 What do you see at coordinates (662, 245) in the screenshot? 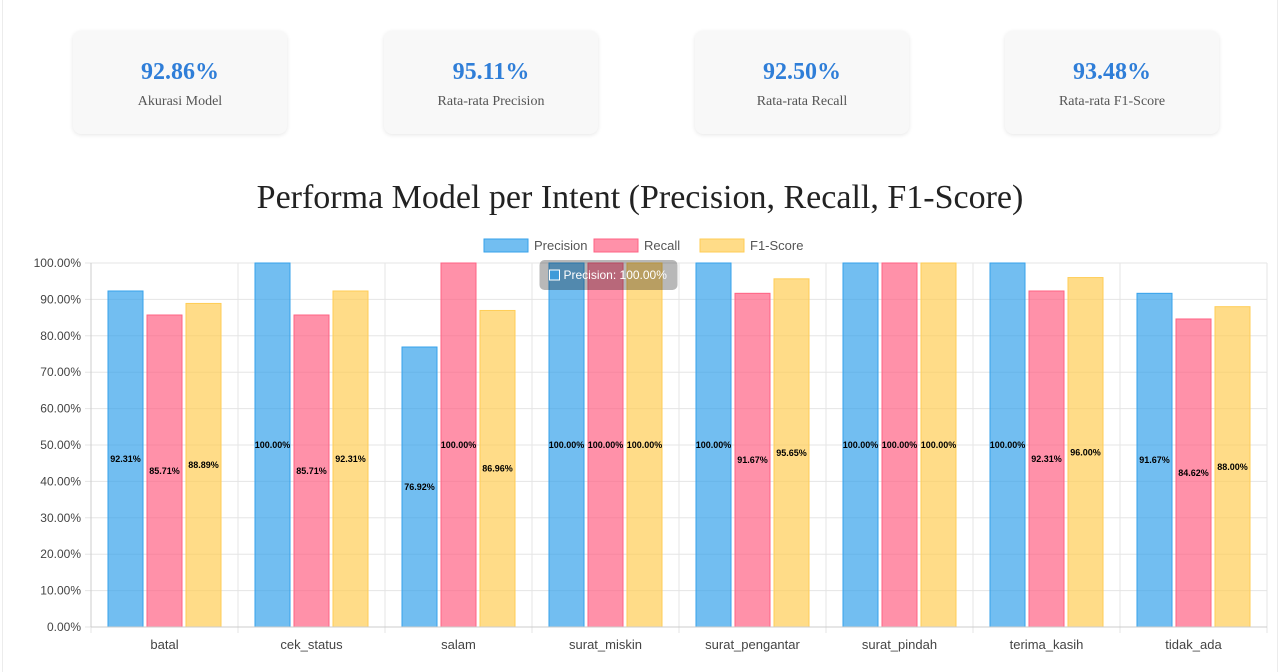
I see `legend-label-recall: Recall` at bounding box center [662, 245].